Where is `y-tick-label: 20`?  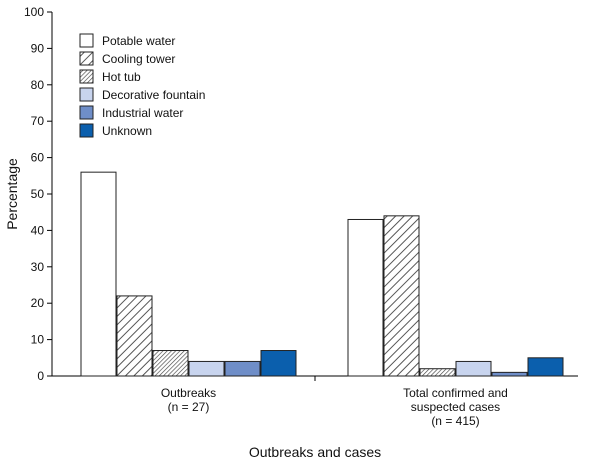 y-tick-label: 20 is located at coordinates (38, 303).